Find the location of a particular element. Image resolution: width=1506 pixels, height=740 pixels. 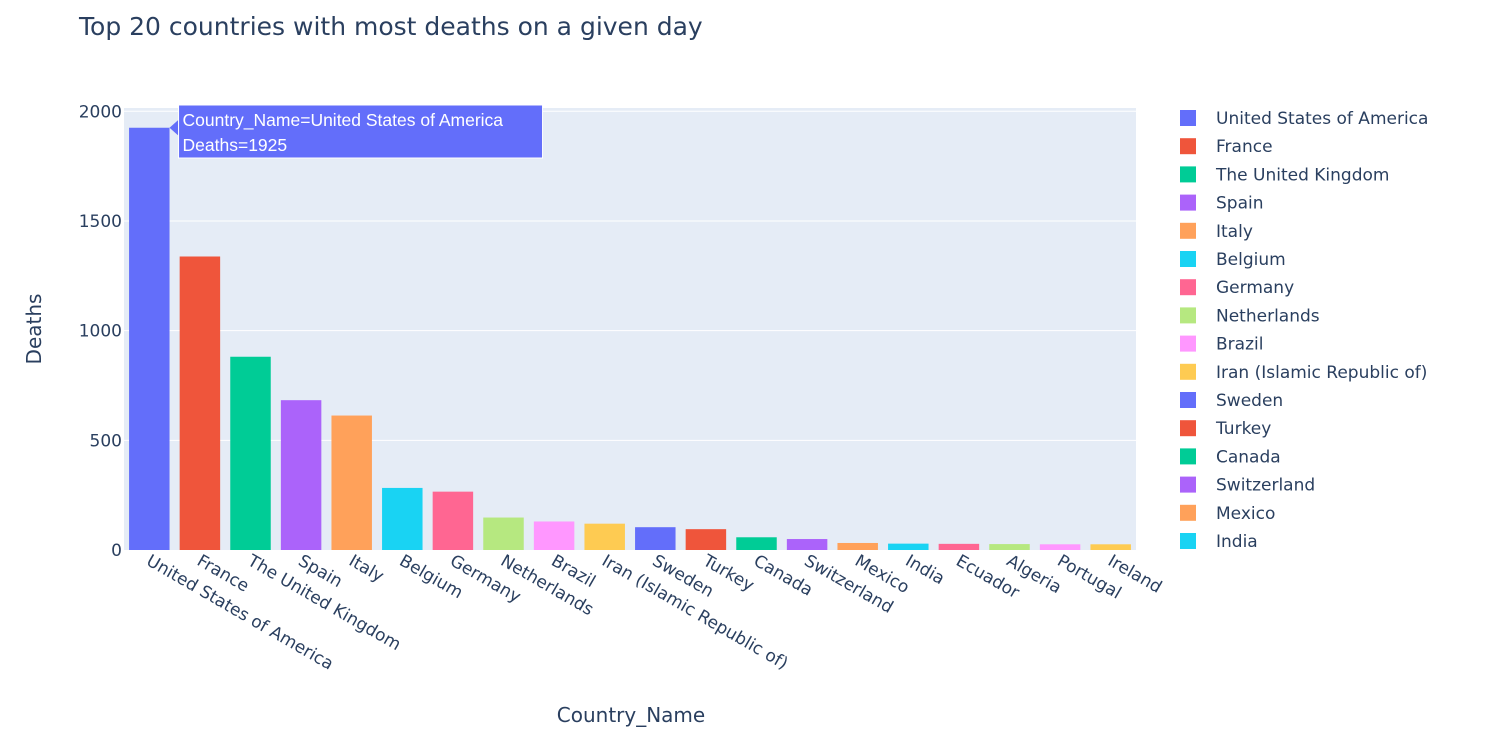

legend-item-label: Belgium is located at coordinates (1251, 260).